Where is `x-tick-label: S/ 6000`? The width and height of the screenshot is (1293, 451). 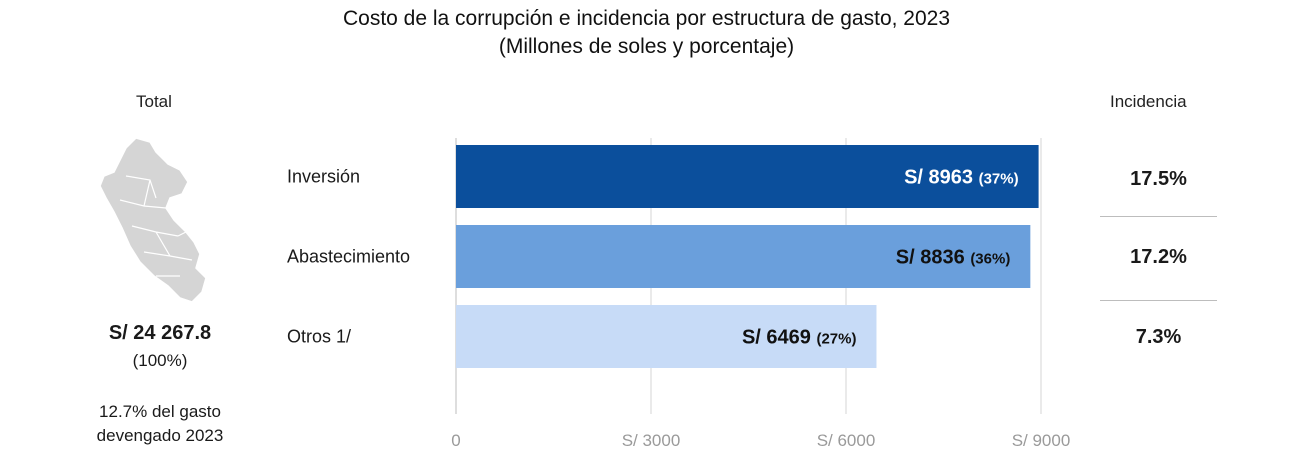 x-tick-label: S/ 6000 is located at coordinates (846, 440).